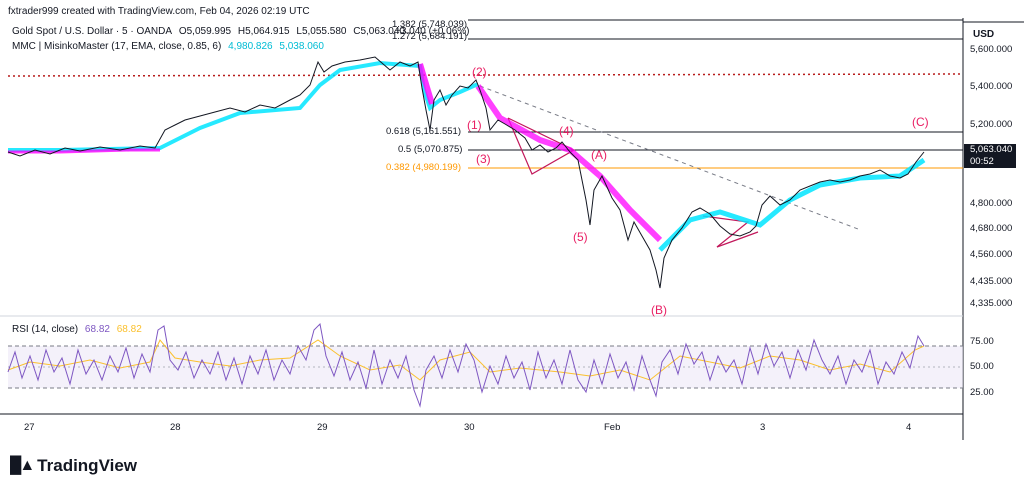 This screenshot has width=1024, height=487. Describe the element at coordinates (97, 329) in the screenshot. I see `rsi-value: 68.82` at that location.